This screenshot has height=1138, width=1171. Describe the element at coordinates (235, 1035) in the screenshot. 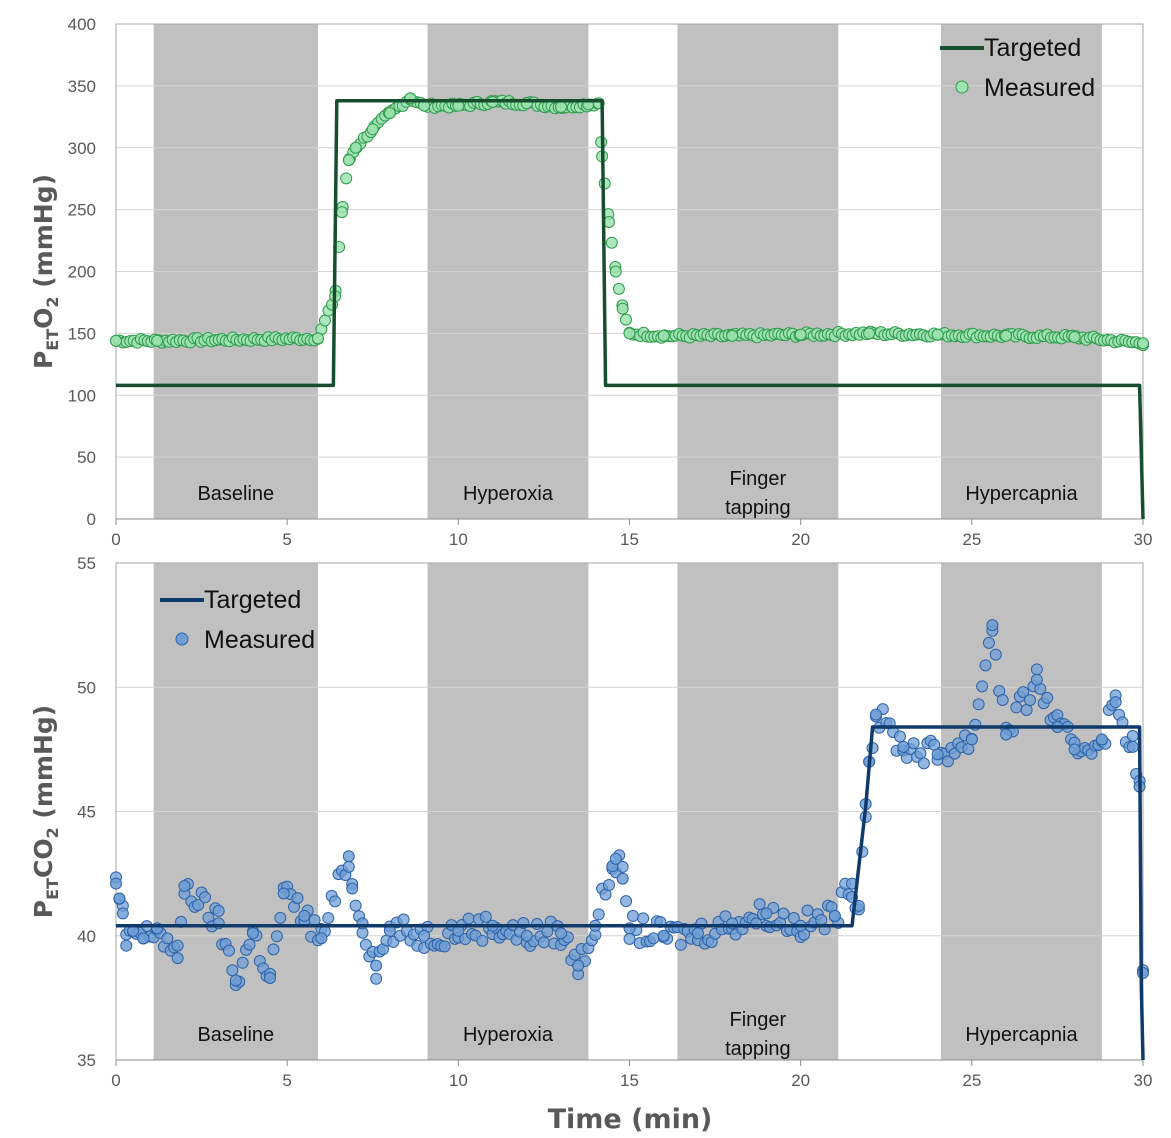

I see `phase-label: Baseline` at that location.